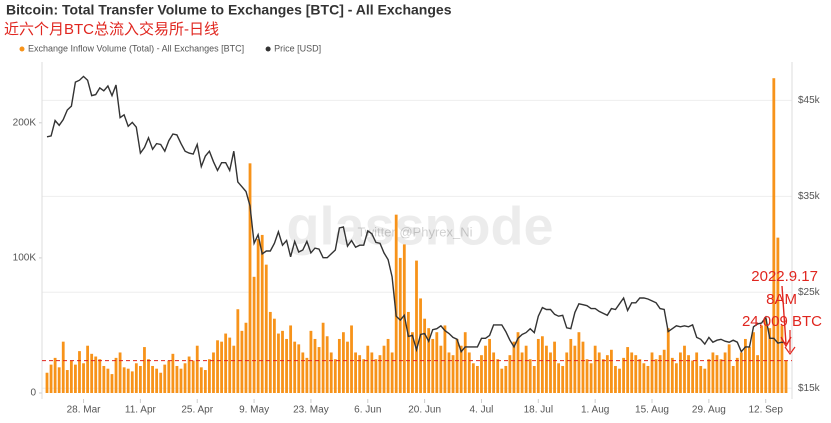 Image resolution: width=831 pixels, height=423 pixels. What do you see at coordinates (652, 410) in the screenshot?
I see `x-tick-label: 15. Aug` at bounding box center [652, 410].